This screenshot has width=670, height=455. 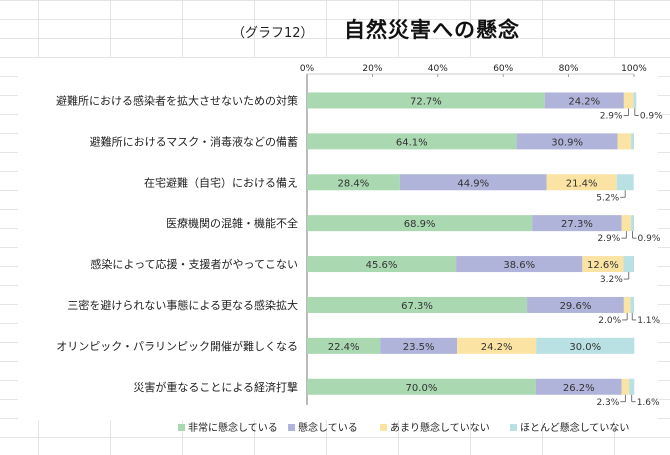 What do you see at coordinates (194, 264) in the screenshot?
I see `category-label: 感染によって応援・支援者がやってこない` at bounding box center [194, 264].